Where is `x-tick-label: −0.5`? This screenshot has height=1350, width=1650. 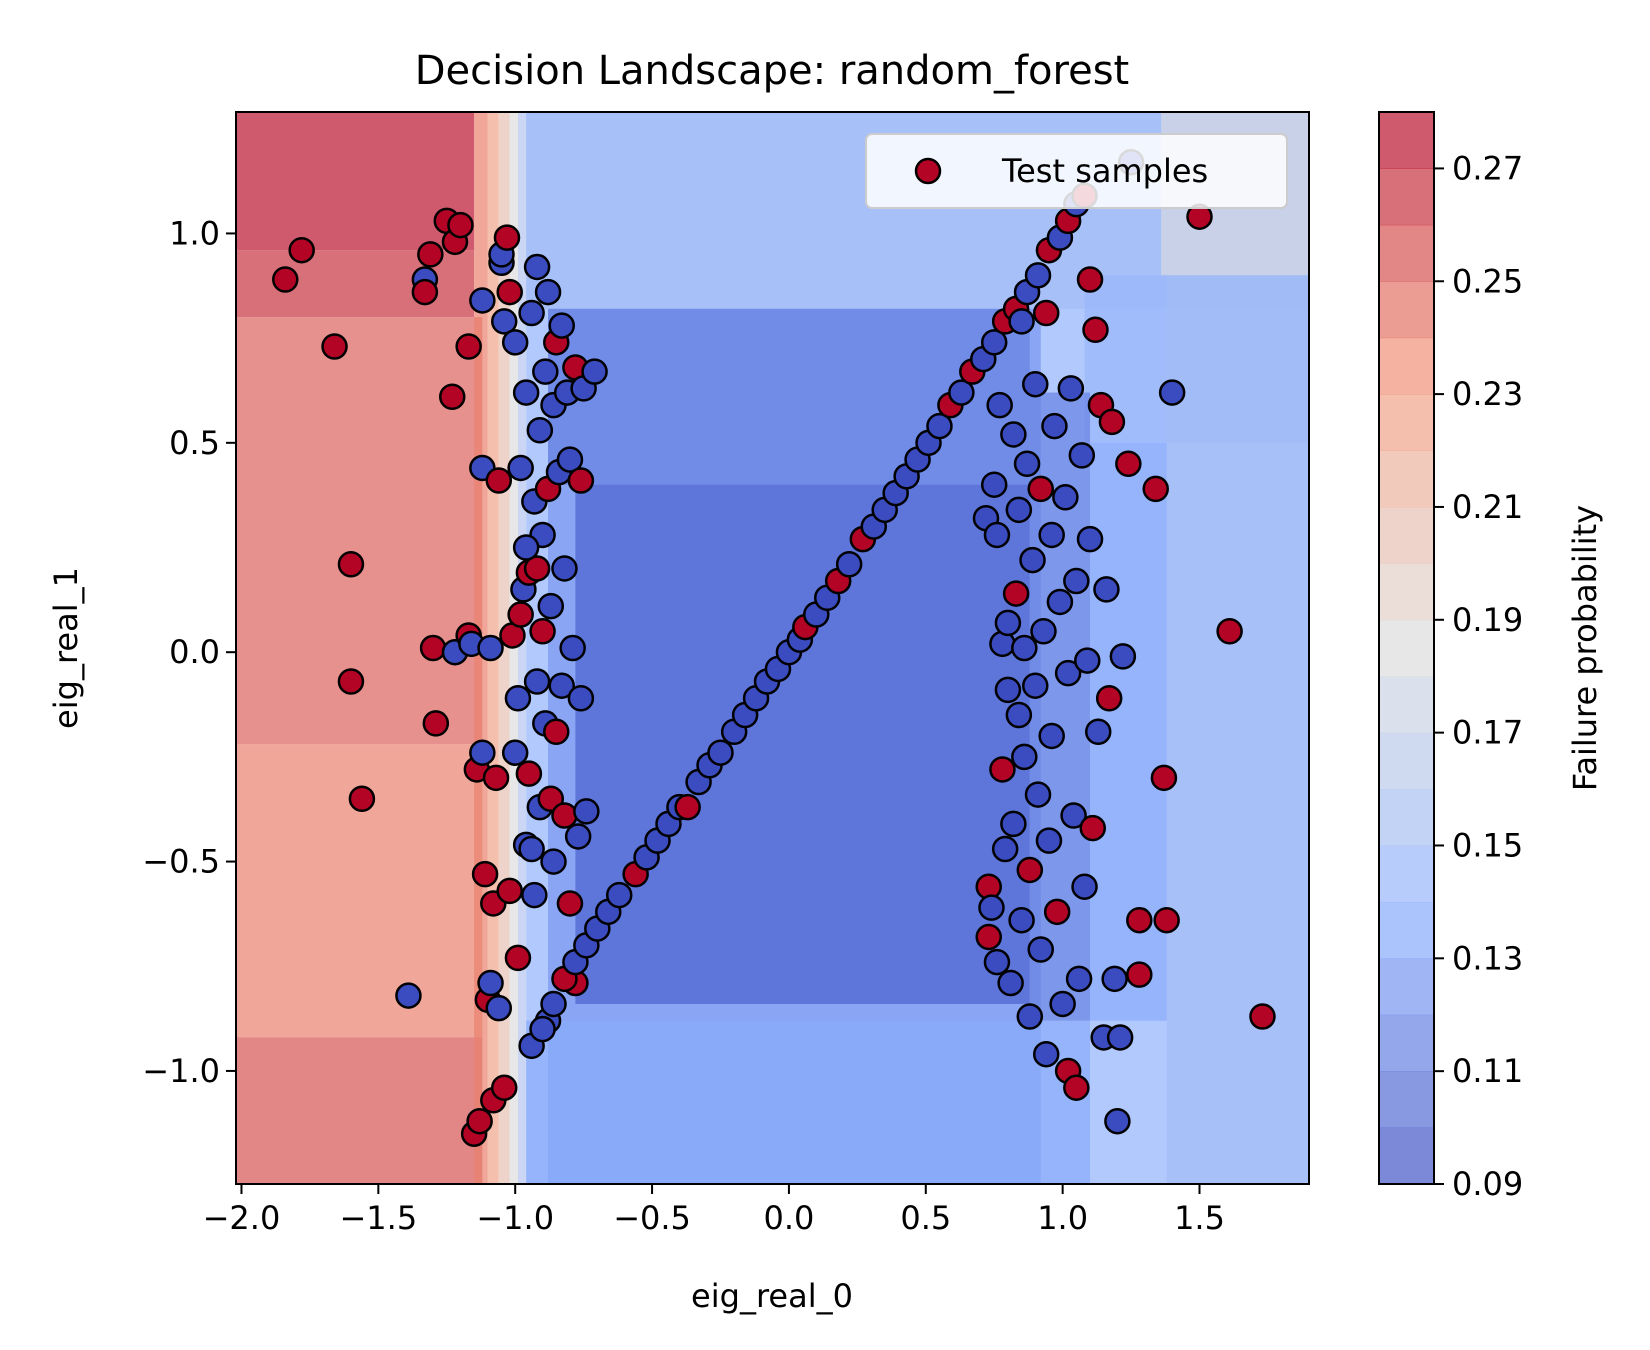
x-tick-label: −0.5 is located at coordinates (652, 1218).